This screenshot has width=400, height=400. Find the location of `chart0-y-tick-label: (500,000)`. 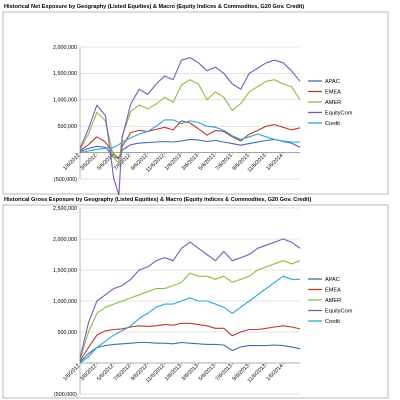

chart0-y-tick-label: (500,000) is located at coordinates (65, 180).